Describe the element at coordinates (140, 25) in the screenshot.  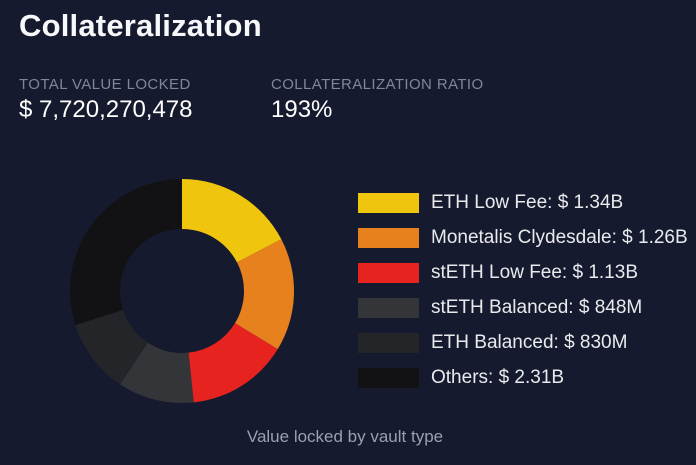
I see `page-title: Collateralization` at that location.